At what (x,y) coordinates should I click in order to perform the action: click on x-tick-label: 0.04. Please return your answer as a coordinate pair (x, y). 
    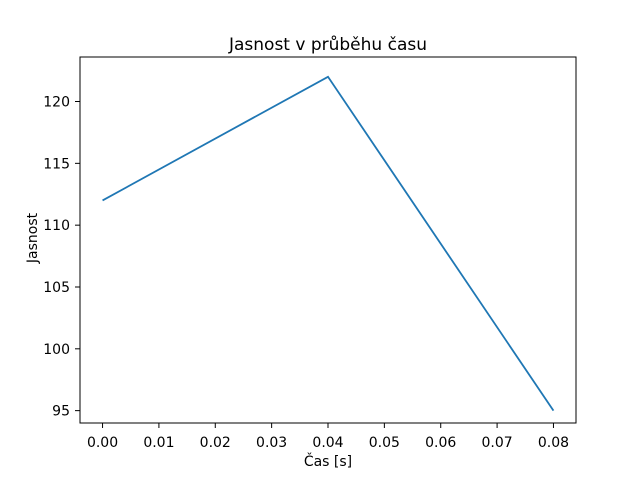
    Looking at the image, I should click on (327, 443).